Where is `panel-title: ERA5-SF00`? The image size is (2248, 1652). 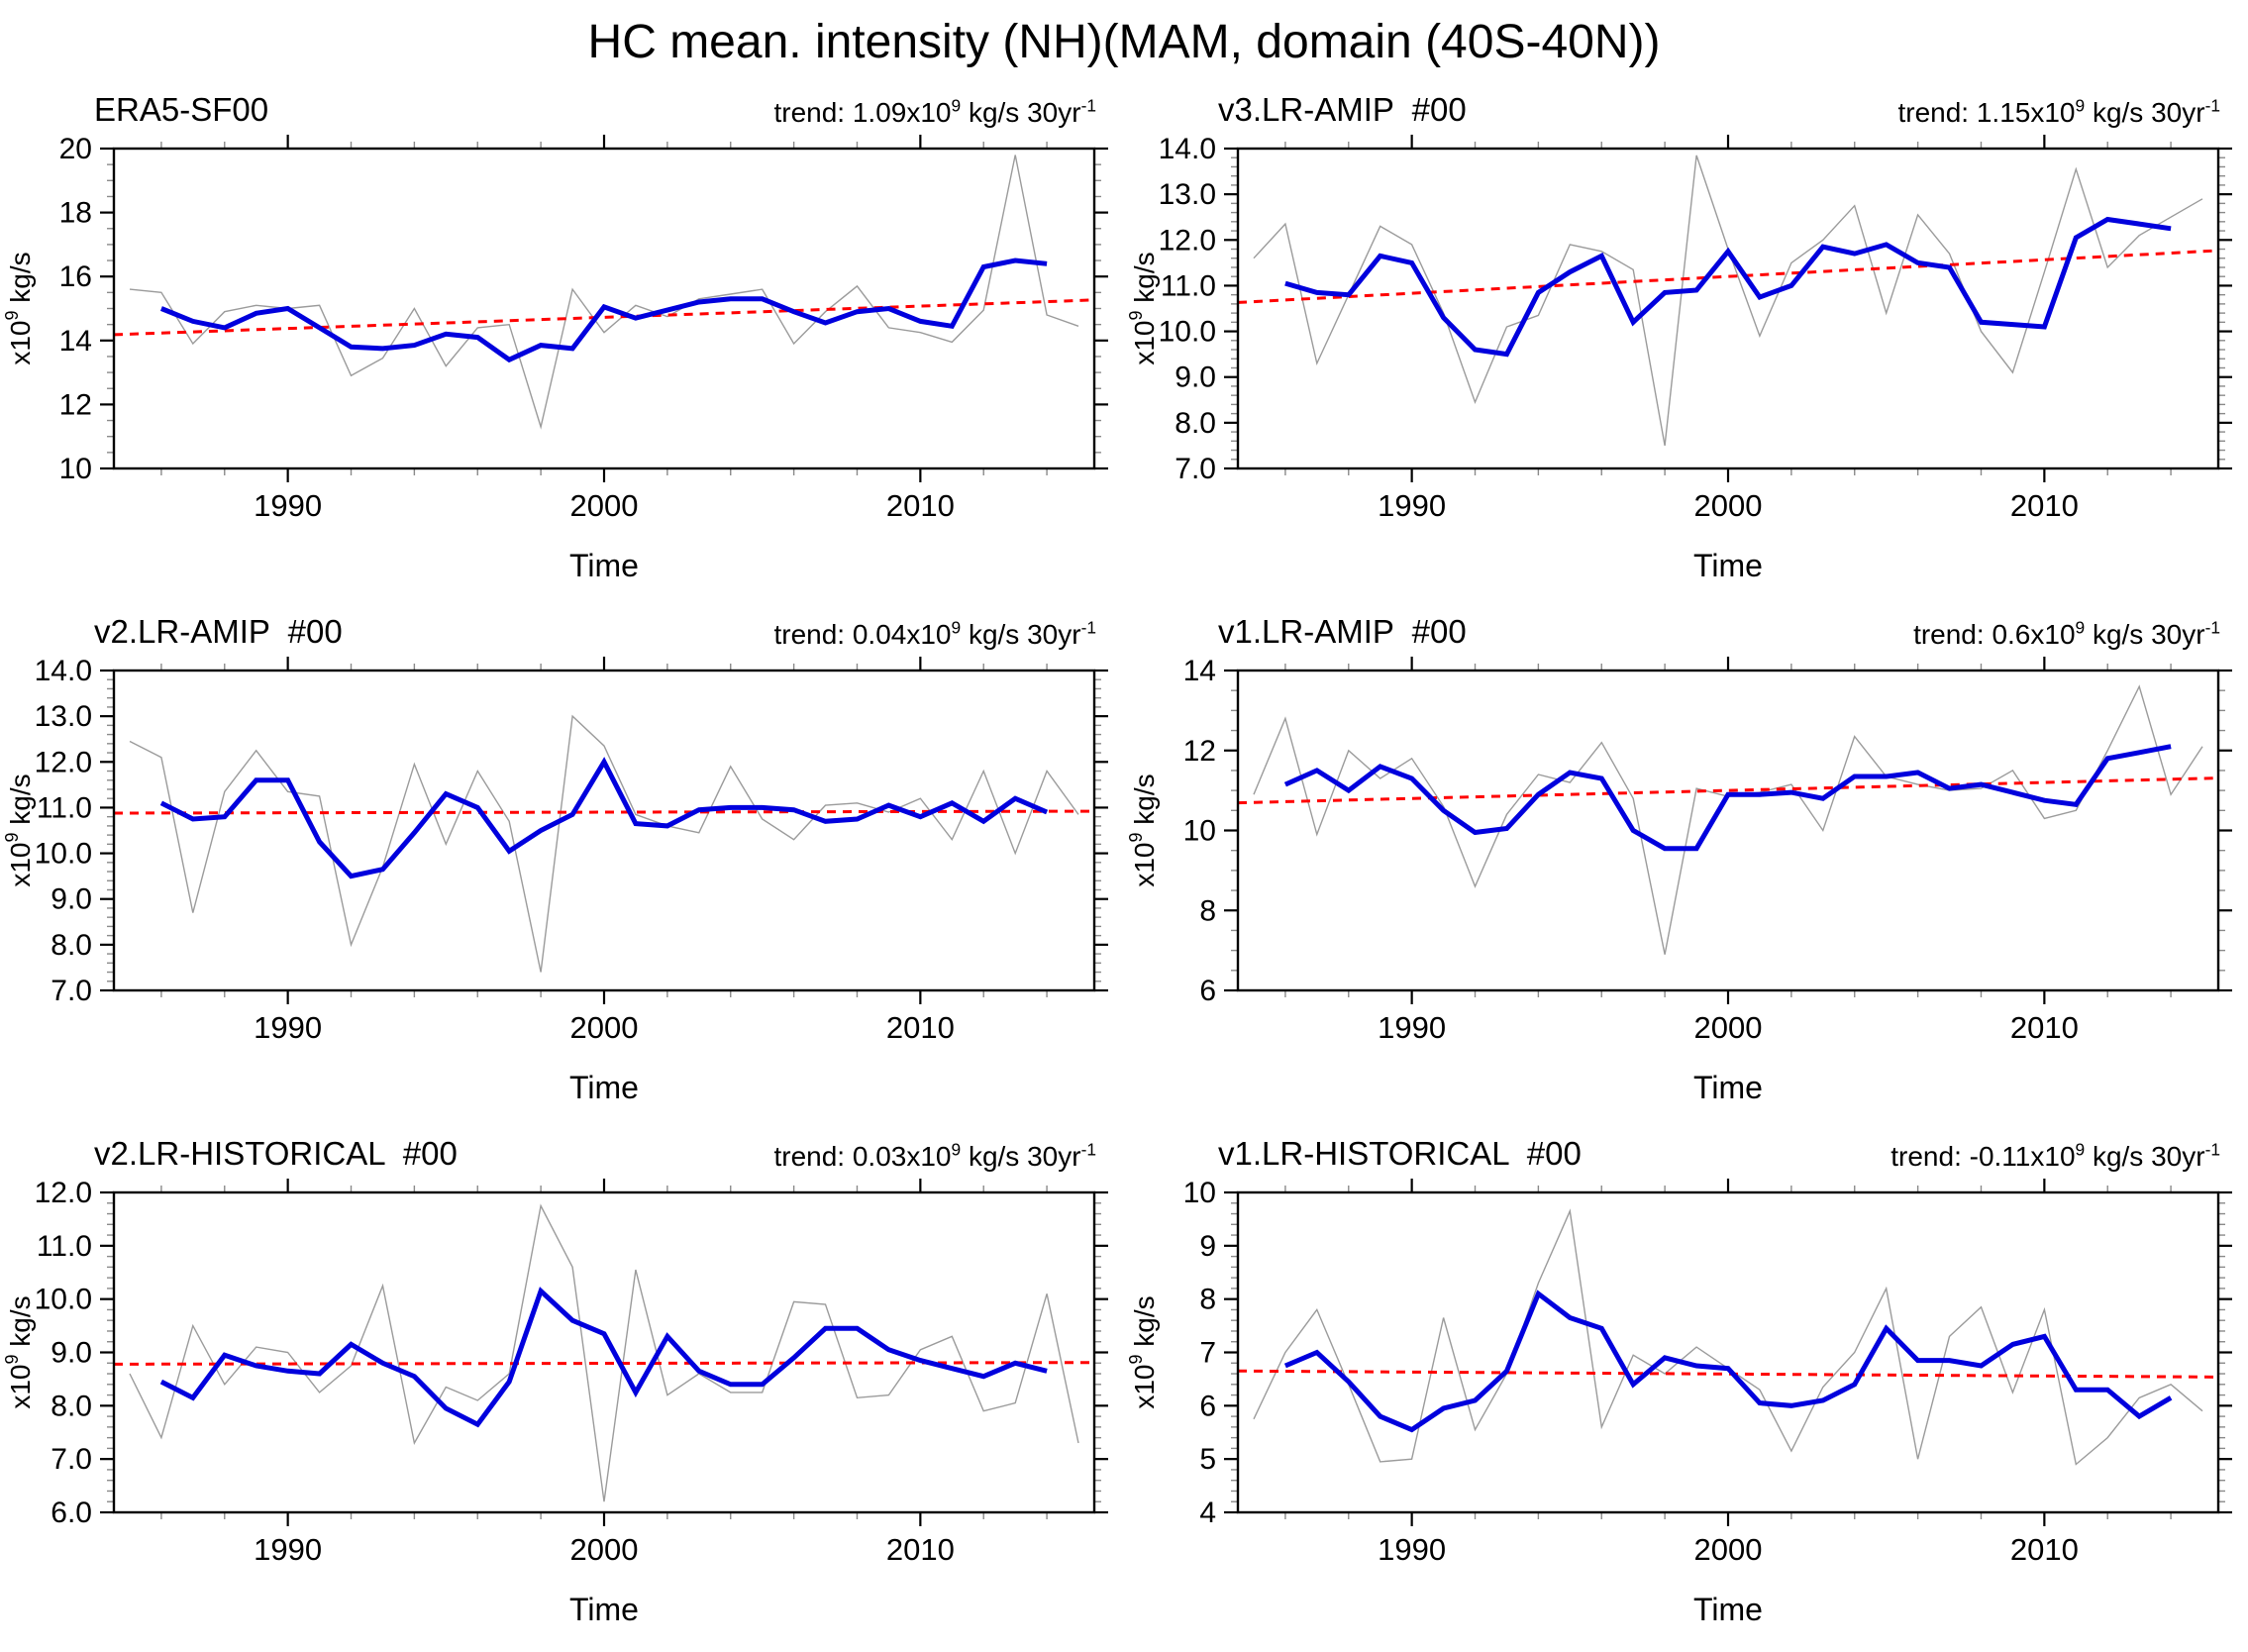
panel-title: ERA5-SF00 is located at coordinates (181, 110).